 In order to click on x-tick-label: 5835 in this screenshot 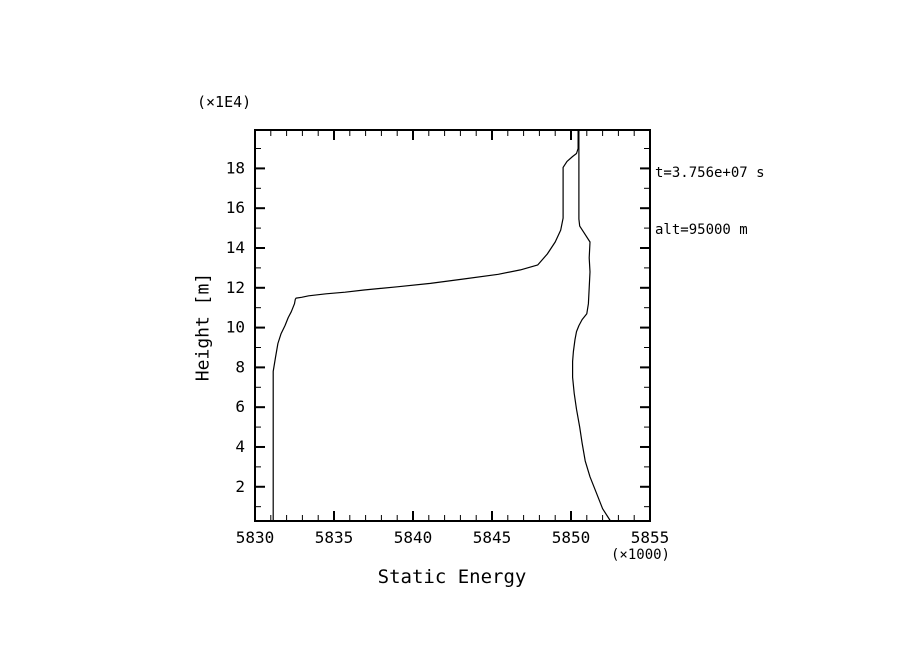, I will do `click(334, 537)`.